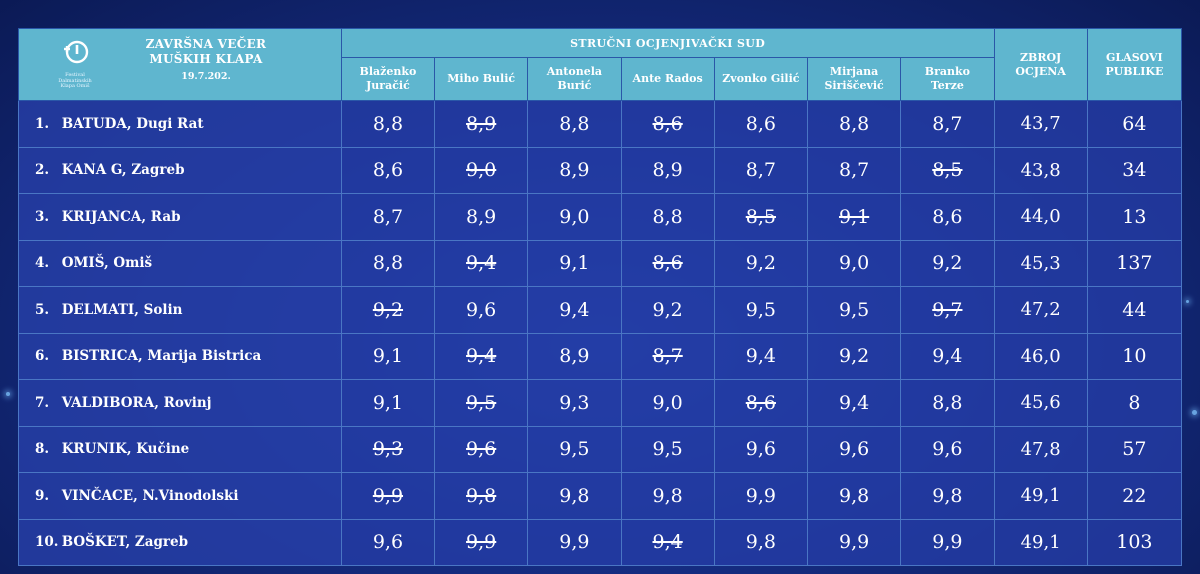 Image resolution: width=1200 pixels, height=574 pixels. I want to click on rank-number: 7., so click(42, 402).